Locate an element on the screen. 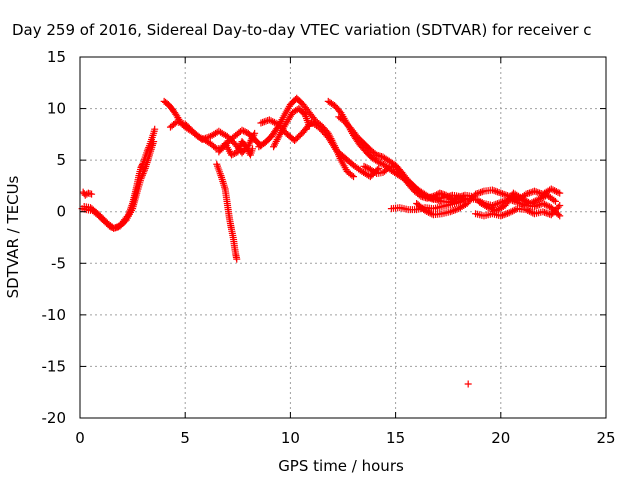  series-seg-i is located at coordinates (320, 148).